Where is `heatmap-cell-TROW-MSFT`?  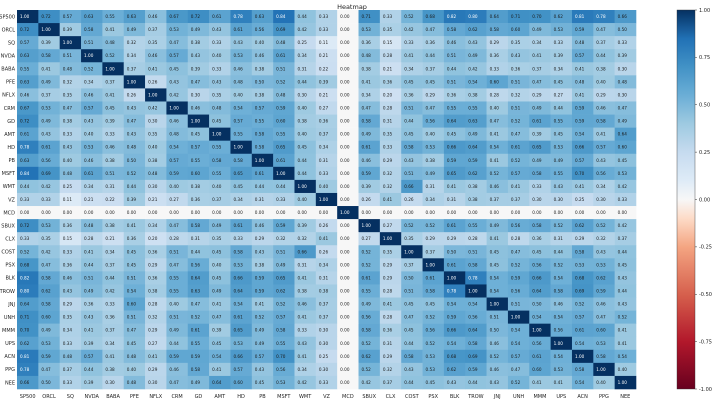 heatmap-cell-TROW-MSFT is located at coordinates (284, 291).